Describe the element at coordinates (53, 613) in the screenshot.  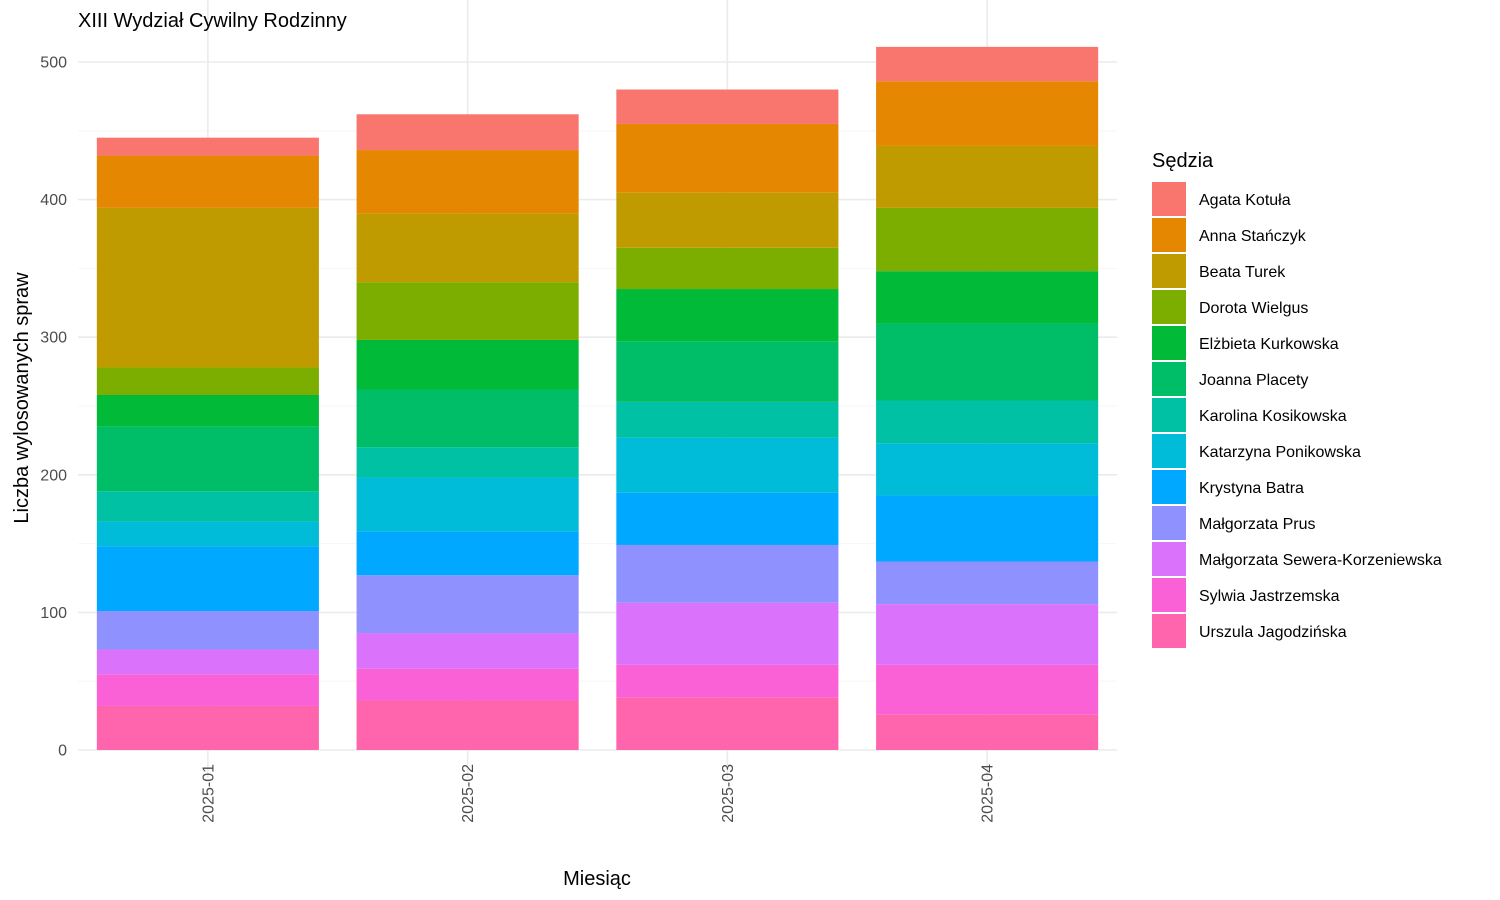
I see `y-tick-label: 100` at that location.